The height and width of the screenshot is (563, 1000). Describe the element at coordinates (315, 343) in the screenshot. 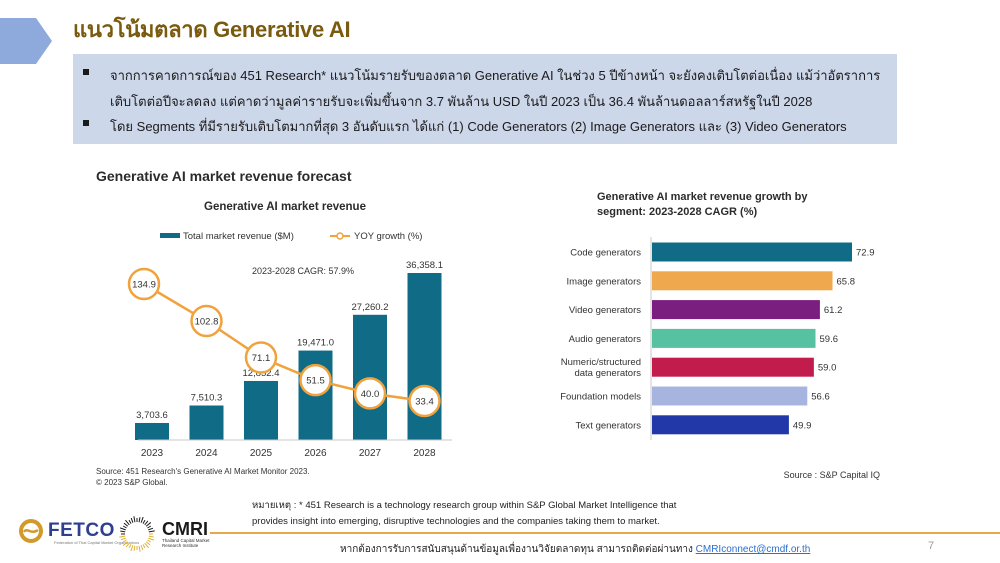

I see `revenue-bar-label: 19,471.0` at that location.